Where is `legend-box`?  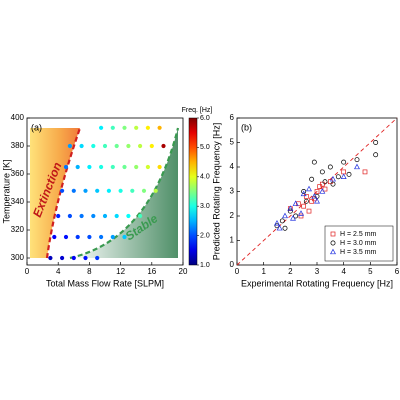
legend-box is located at coordinates (359, 243).